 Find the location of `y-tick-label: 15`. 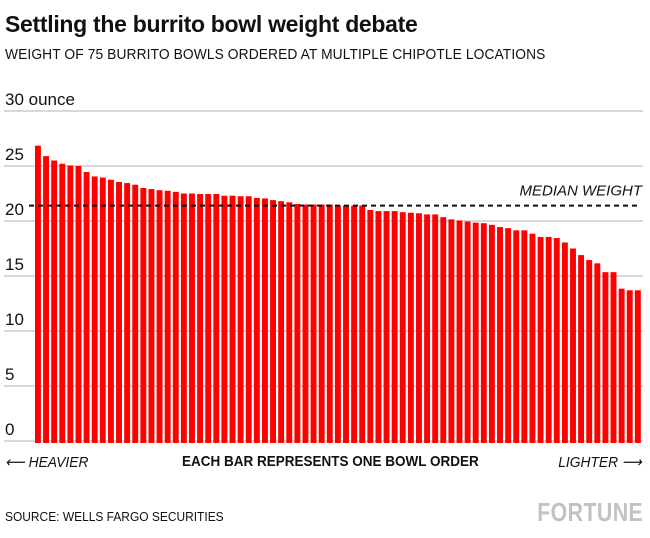

y-tick-label: 15 is located at coordinates (14, 264).